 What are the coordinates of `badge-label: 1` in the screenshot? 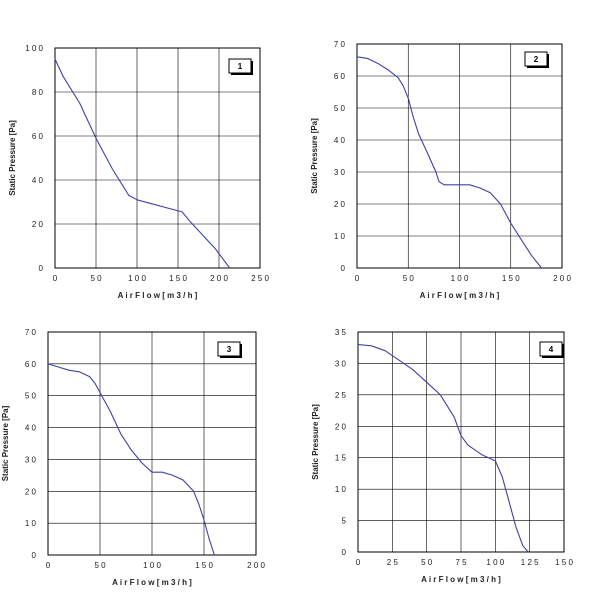 It's located at (240, 66).